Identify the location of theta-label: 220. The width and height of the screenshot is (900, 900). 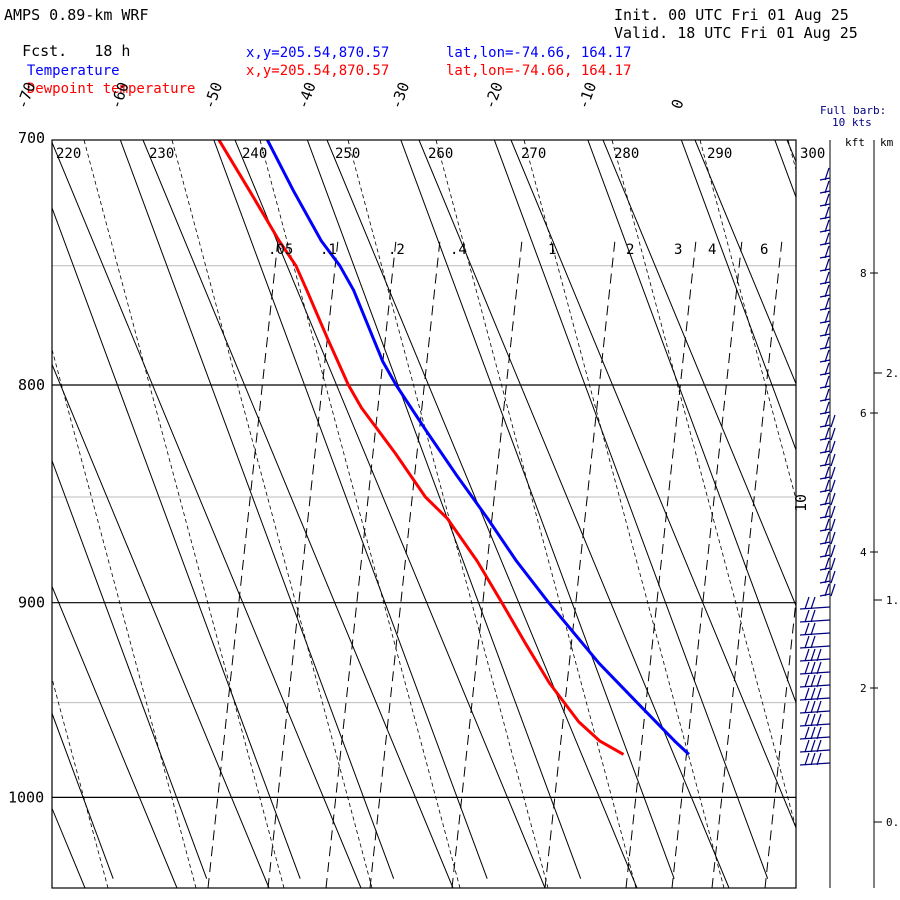
(68, 154).